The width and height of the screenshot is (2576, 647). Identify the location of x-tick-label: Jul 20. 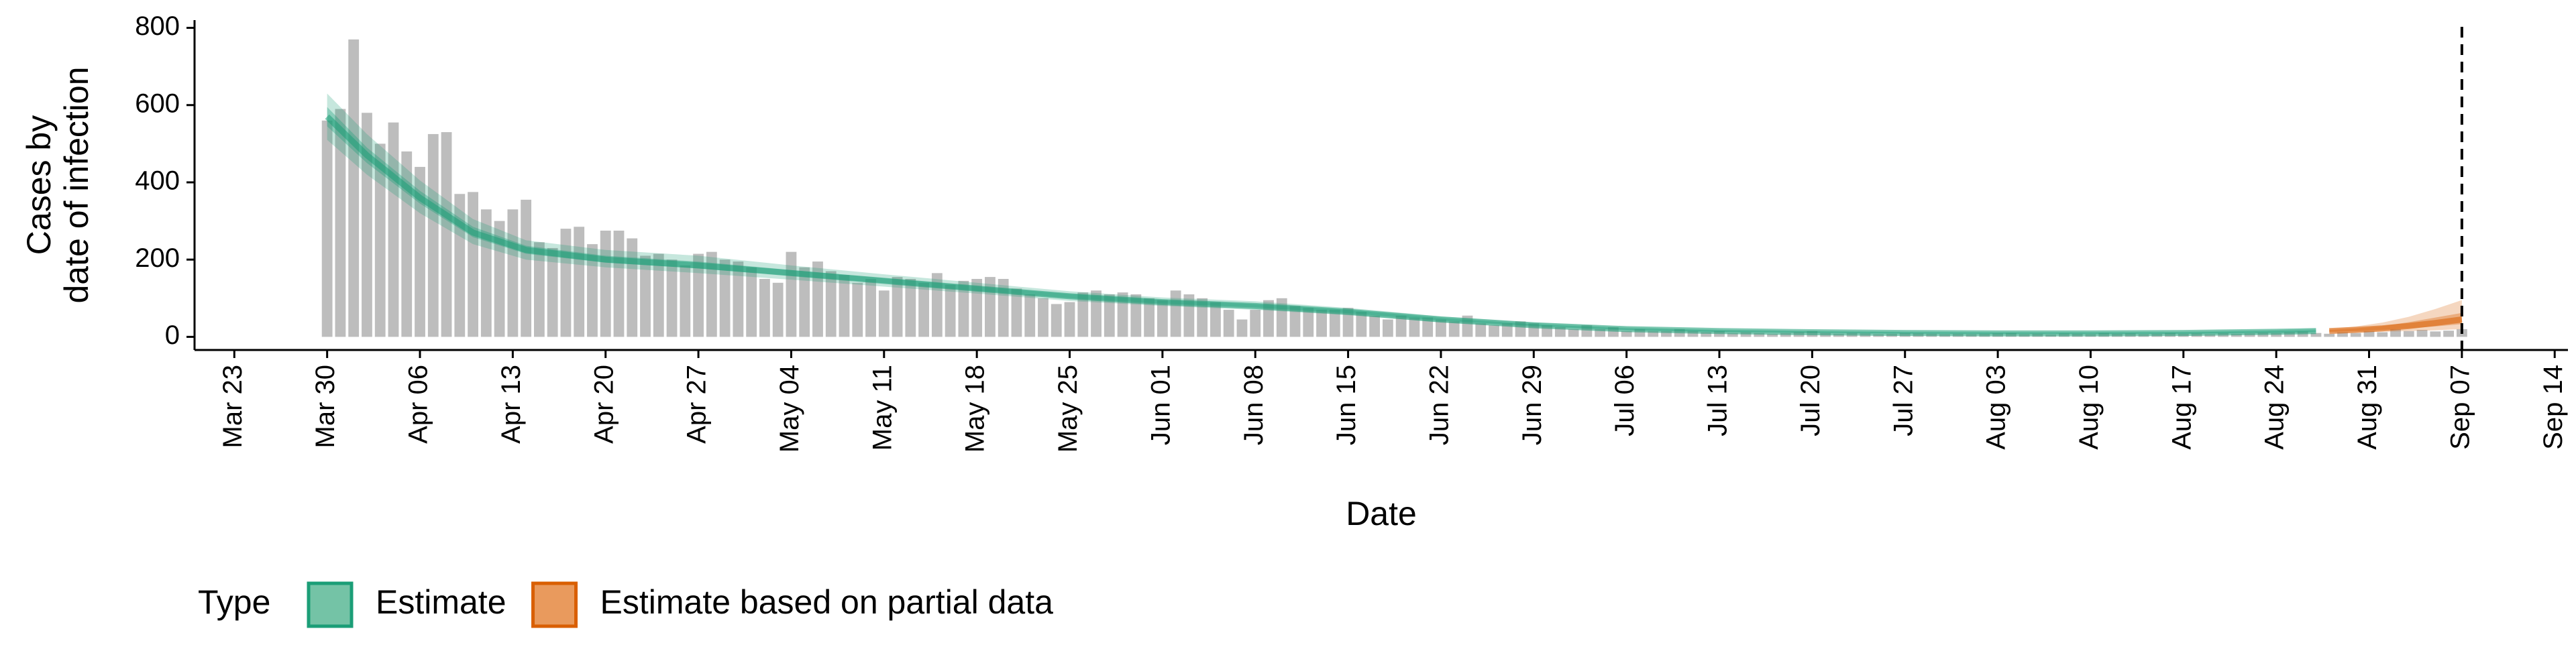
(1810, 400).